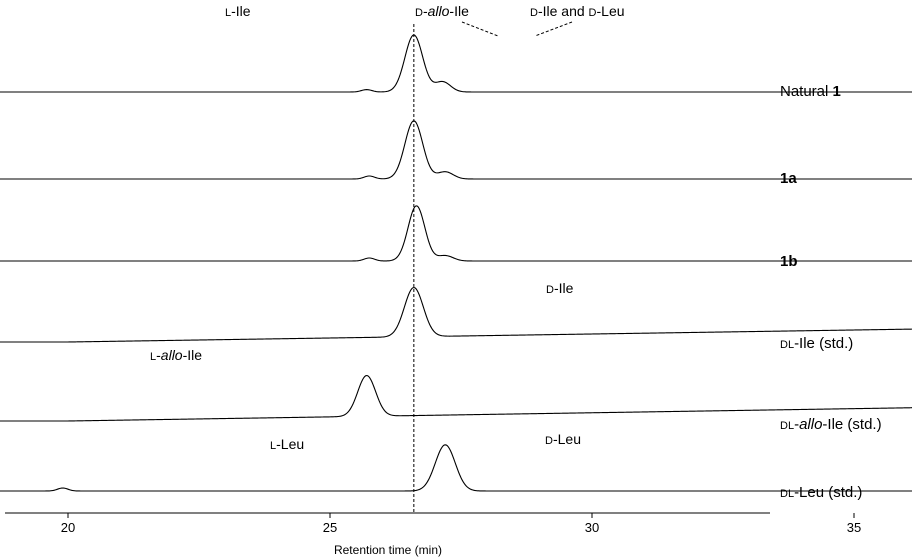 The image size is (912, 559). What do you see at coordinates (789, 261) in the screenshot?
I see `trace-label-1b: 1b` at bounding box center [789, 261].